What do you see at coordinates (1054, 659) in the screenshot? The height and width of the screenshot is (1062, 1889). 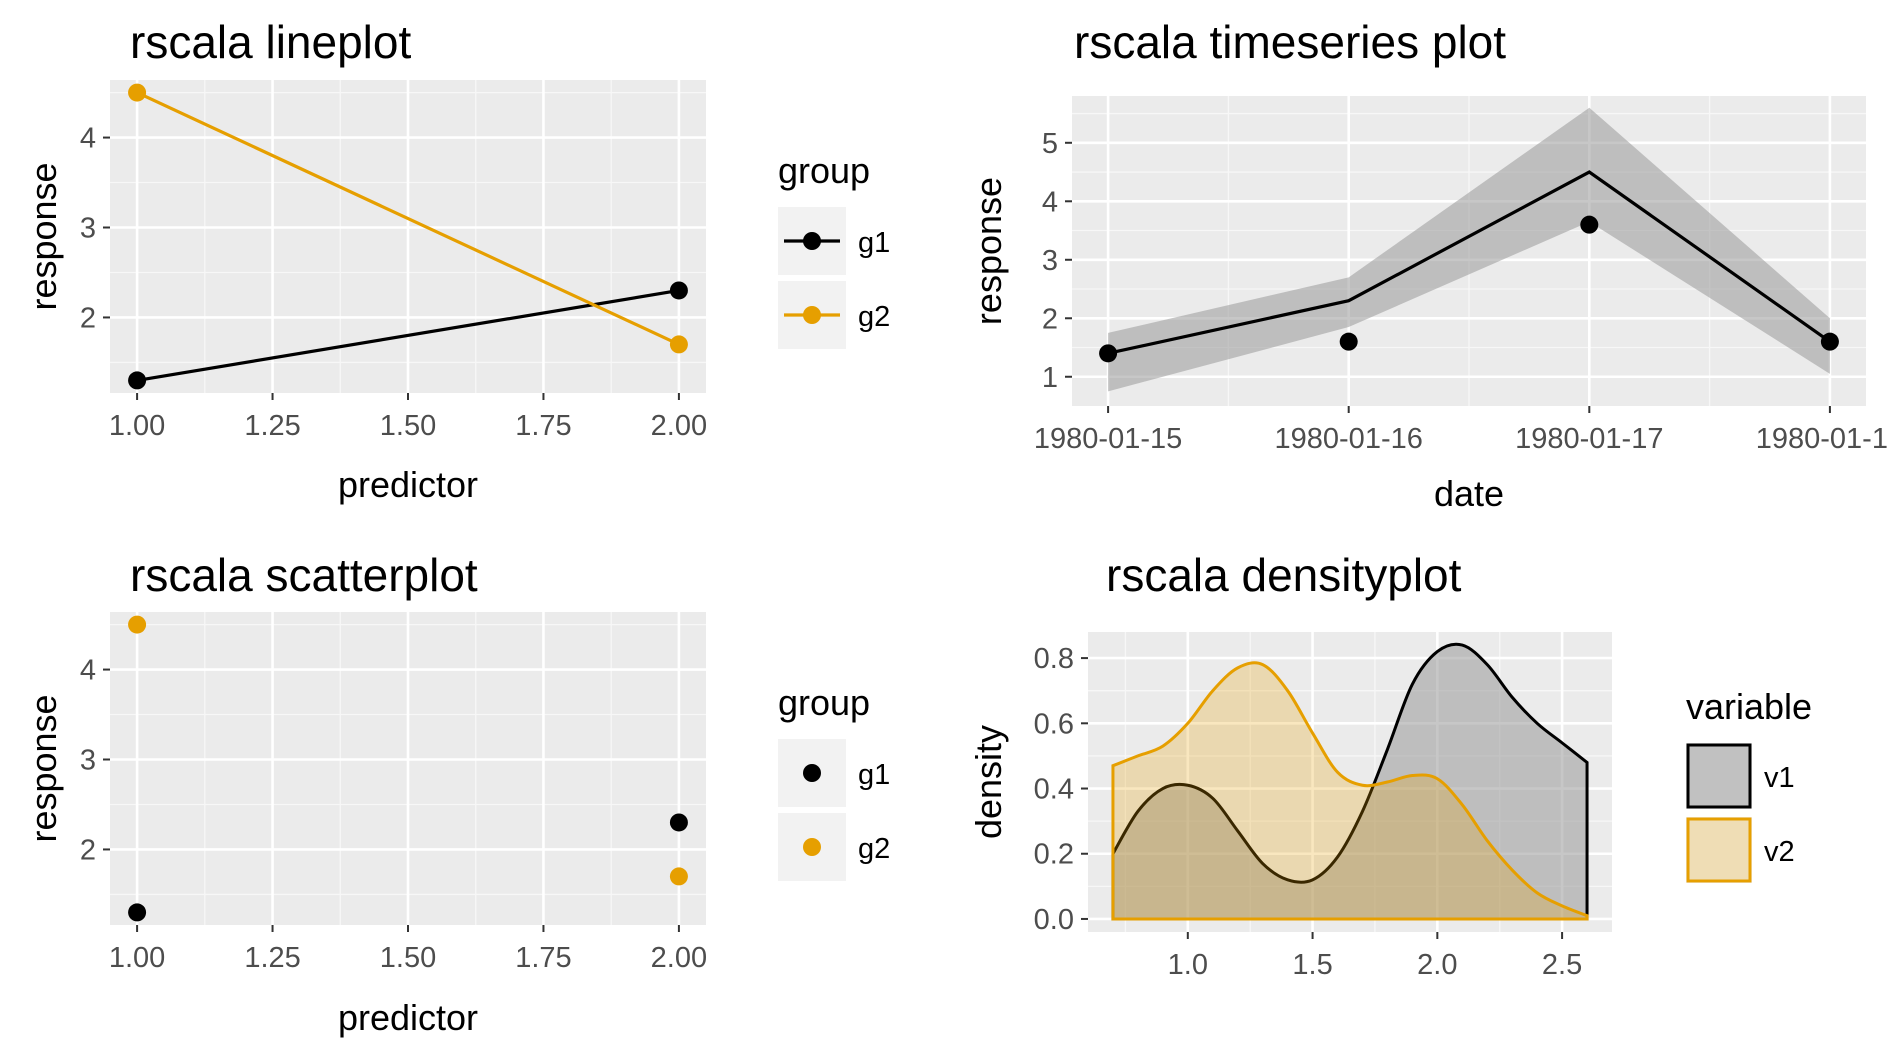 I see `y-tick-label: 0.8` at bounding box center [1054, 659].